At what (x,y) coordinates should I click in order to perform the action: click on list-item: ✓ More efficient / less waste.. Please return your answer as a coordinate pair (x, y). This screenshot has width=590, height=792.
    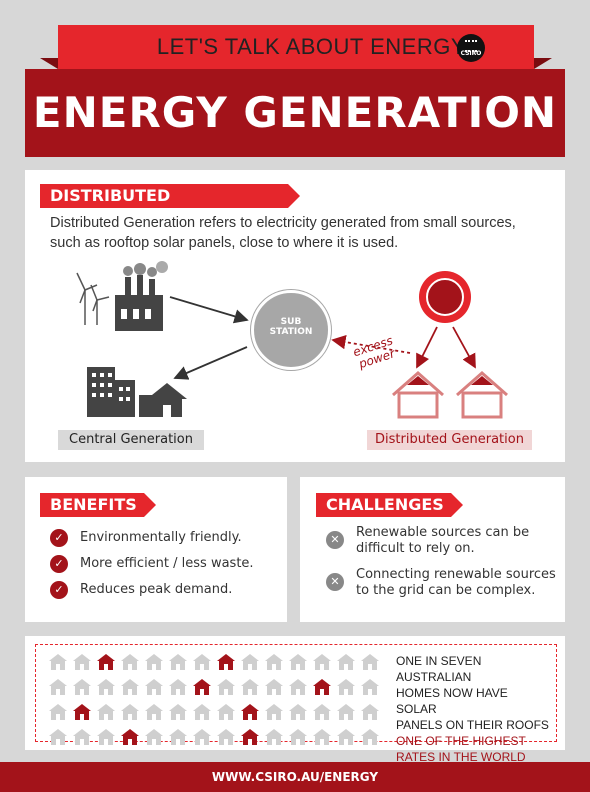
    Looking at the image, I should click on (165, 567).